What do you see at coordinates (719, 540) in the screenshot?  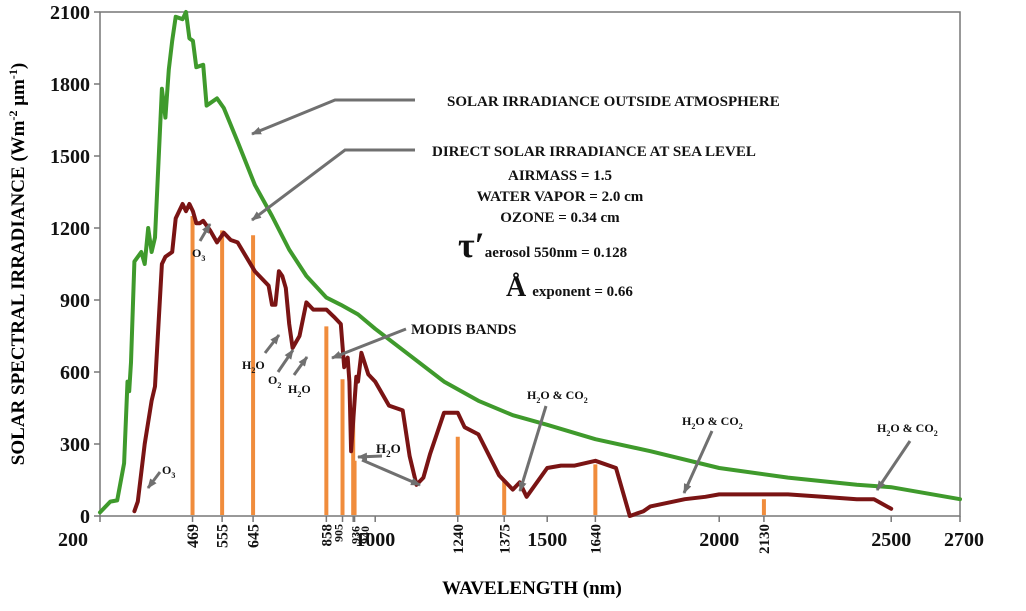 I see `x-tick-label: 2000` at bounding box center [719, 540].